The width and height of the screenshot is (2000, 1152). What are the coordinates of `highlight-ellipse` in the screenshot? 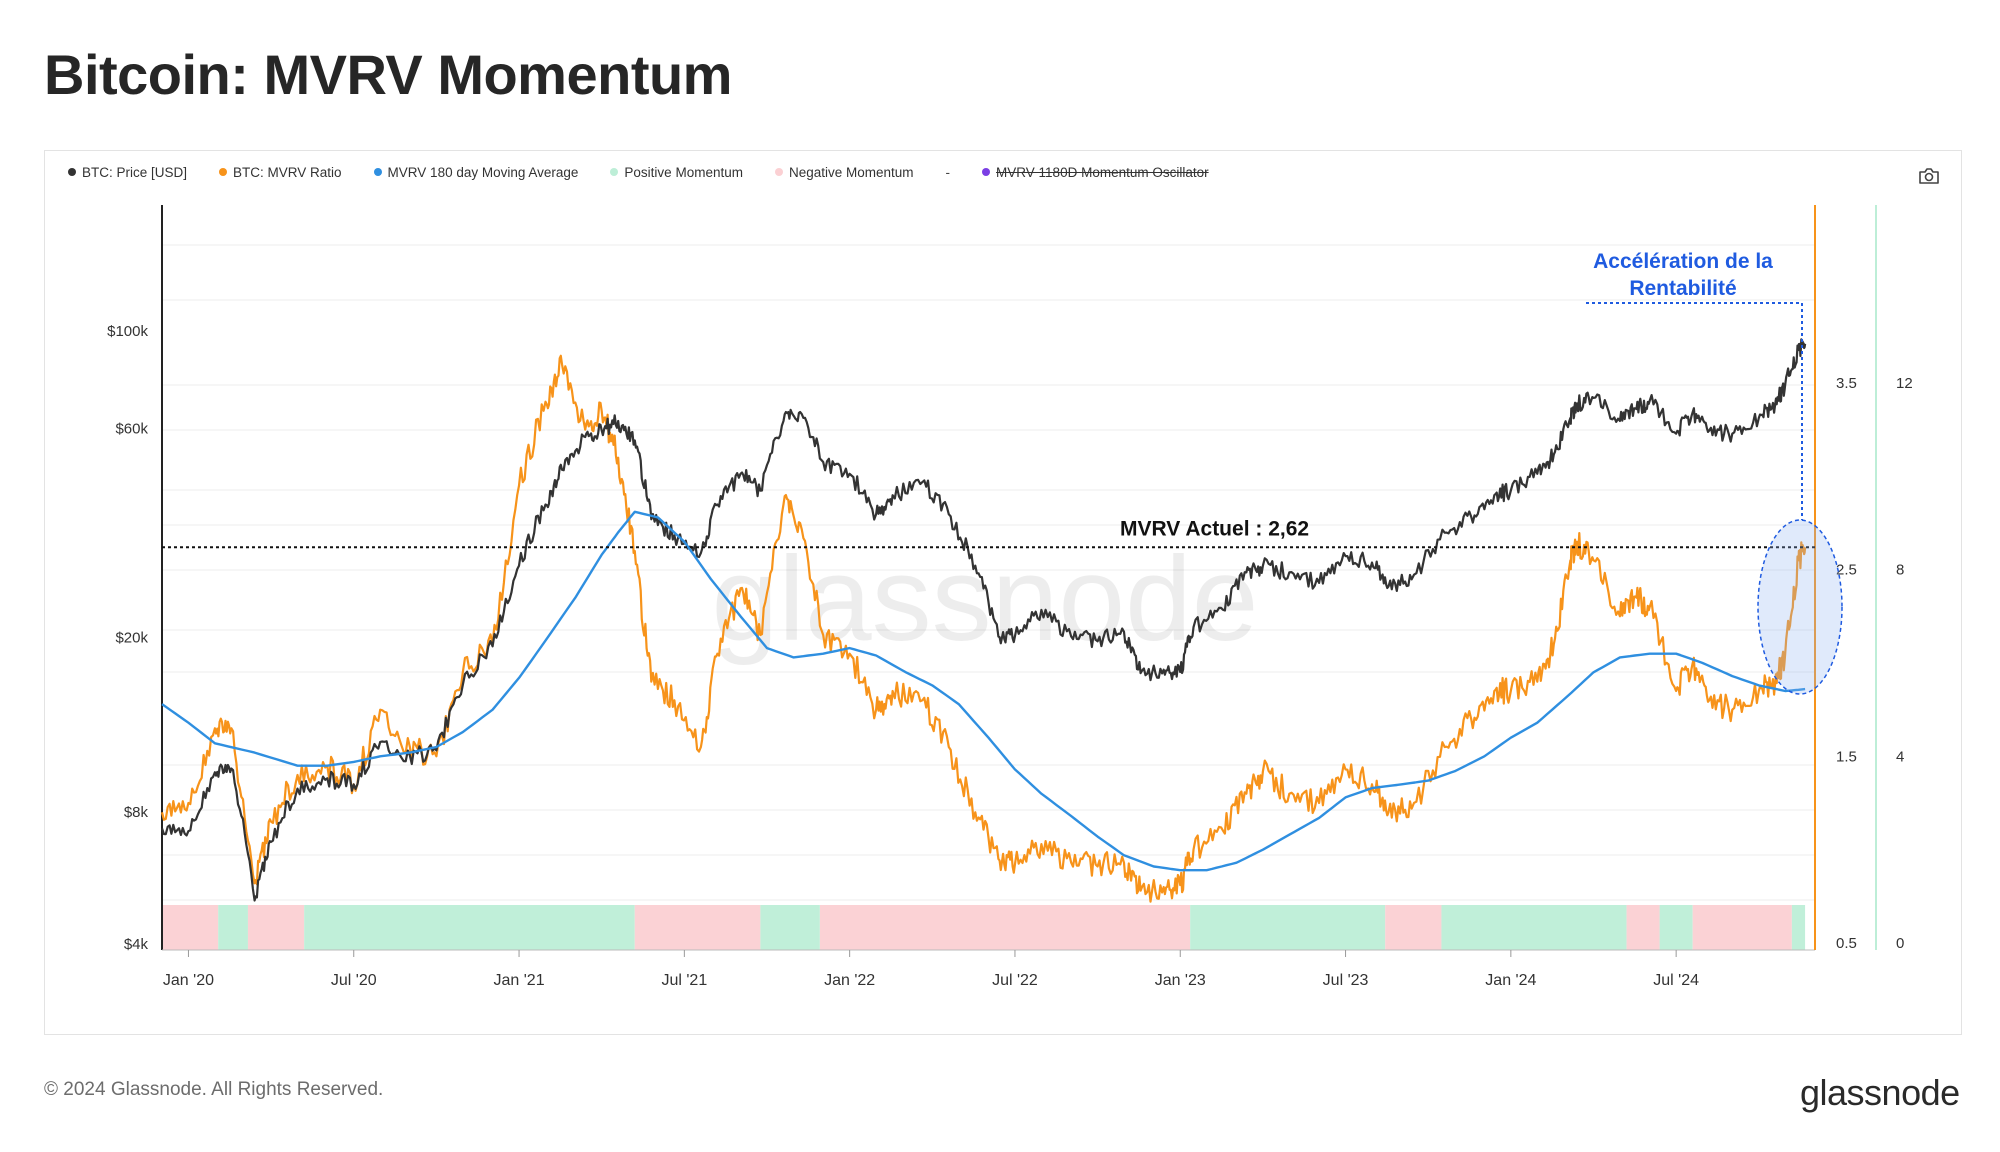 It's located at (1800, 607).